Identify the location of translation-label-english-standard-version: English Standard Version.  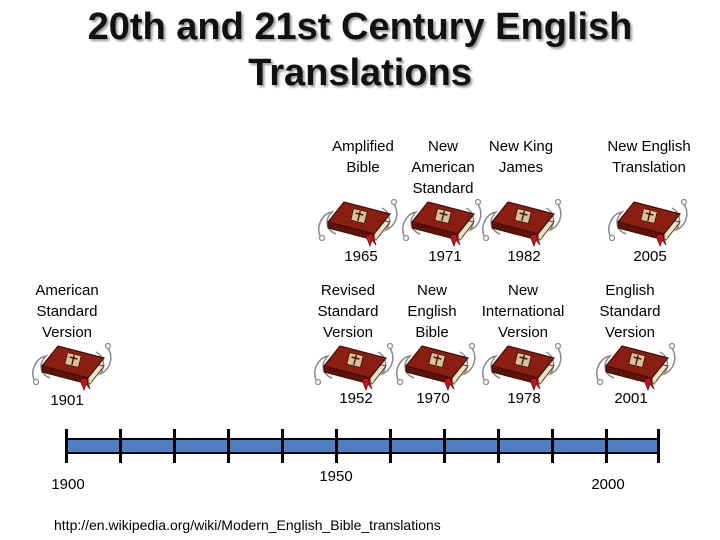
(630, 311).